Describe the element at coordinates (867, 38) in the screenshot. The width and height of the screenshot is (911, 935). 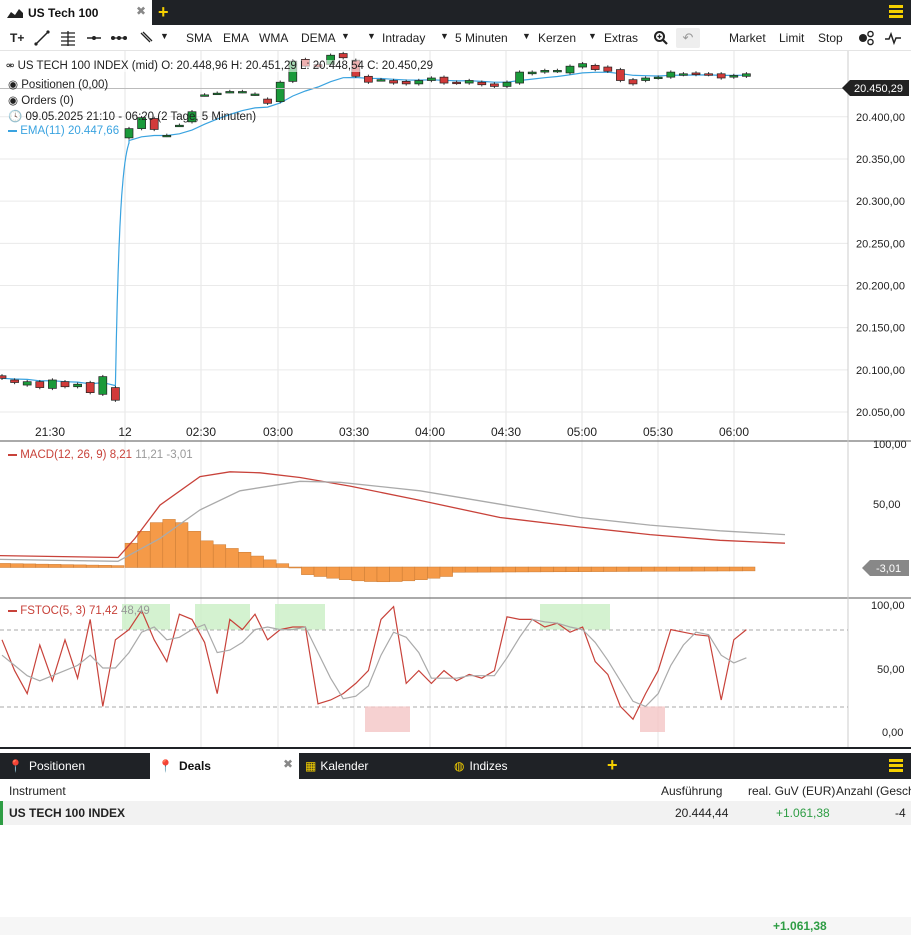
I see `settings-circles-icon` at that location.